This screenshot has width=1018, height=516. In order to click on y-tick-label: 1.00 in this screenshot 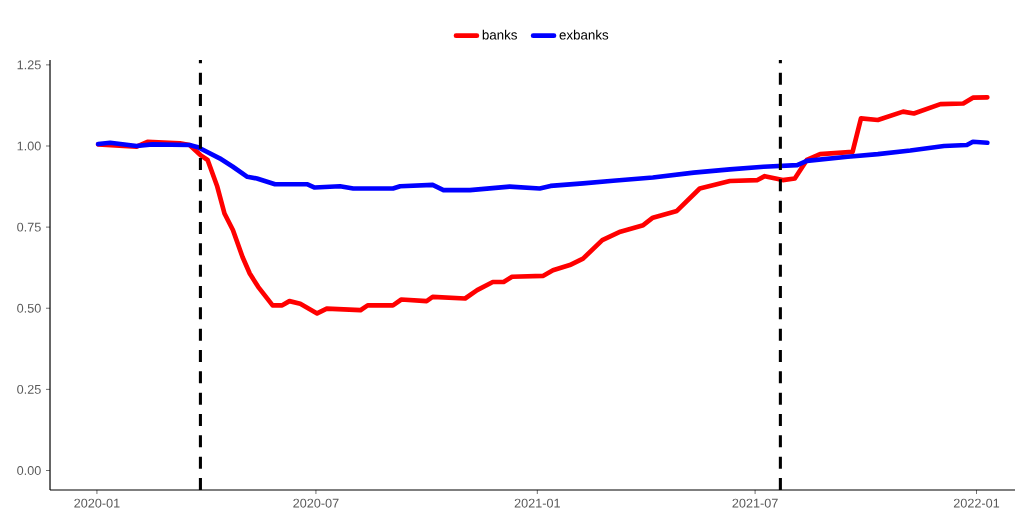, I will do `click(29, 146)`.